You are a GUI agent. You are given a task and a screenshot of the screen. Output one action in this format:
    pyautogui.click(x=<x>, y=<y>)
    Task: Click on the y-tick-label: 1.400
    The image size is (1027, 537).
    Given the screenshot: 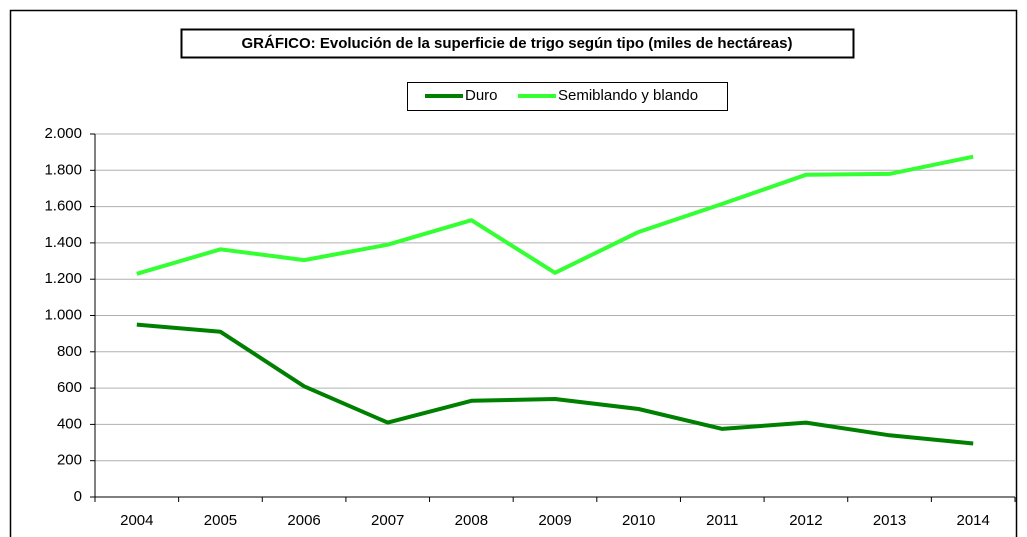 What is the action you would take?
    pyautogui.click(x=63, y=242)
    